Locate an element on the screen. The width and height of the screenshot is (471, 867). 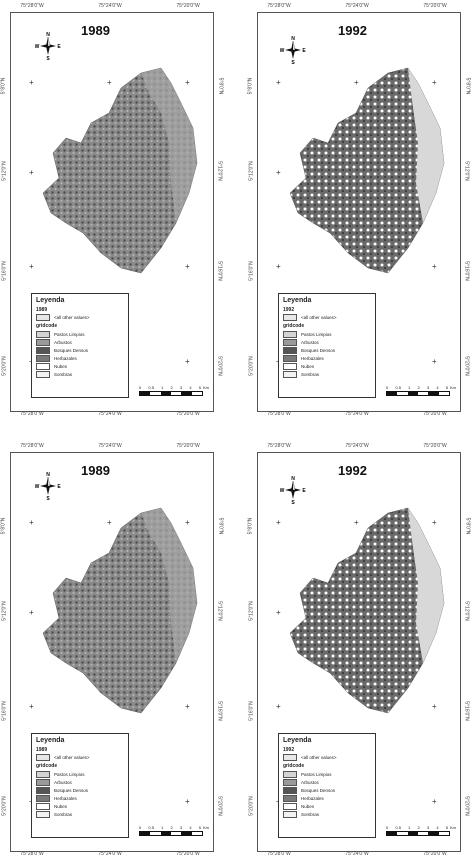
top-coord-labels: 75°28'0"W 75°24'0"W 75°20'0"W is located at coordinates (112, 8).